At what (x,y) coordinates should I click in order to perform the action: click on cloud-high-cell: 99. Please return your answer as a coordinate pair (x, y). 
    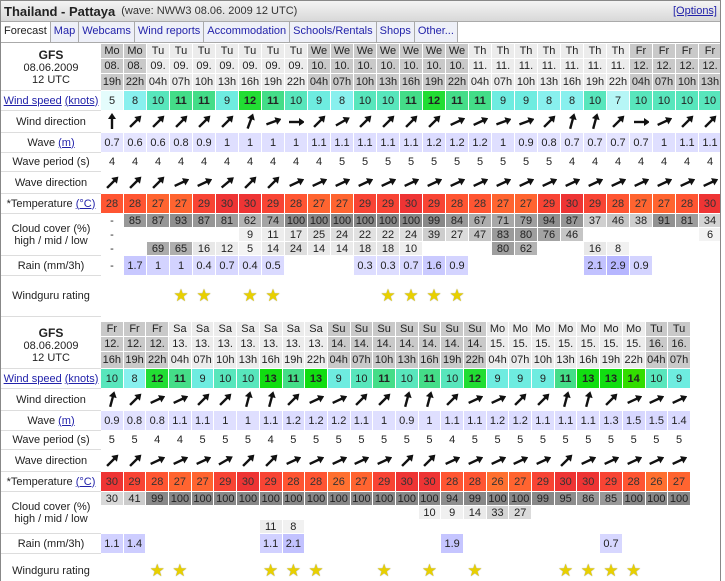
    Looking at the image, I should click on (157, 498).